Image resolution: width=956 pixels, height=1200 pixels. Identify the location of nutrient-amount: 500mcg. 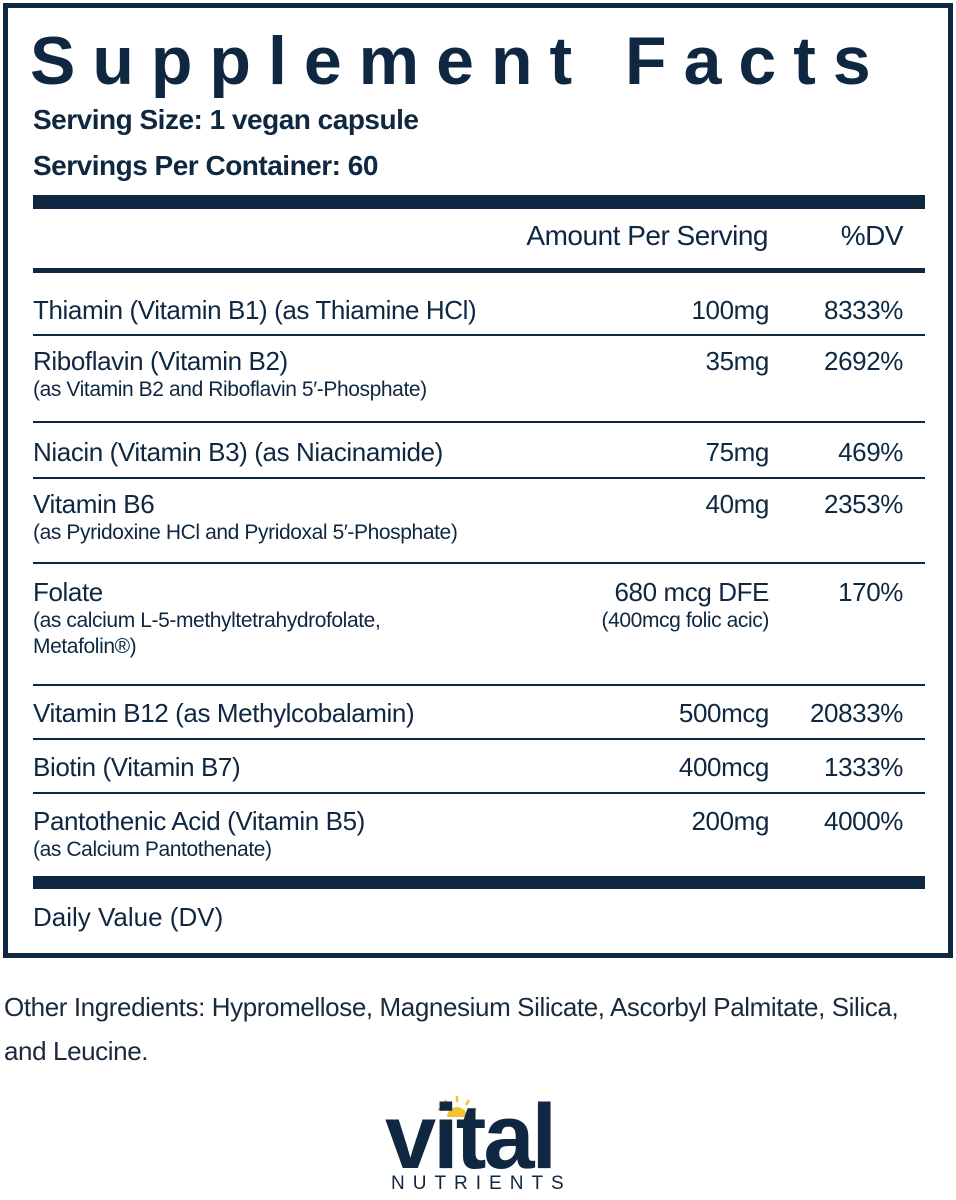
(724, 713).